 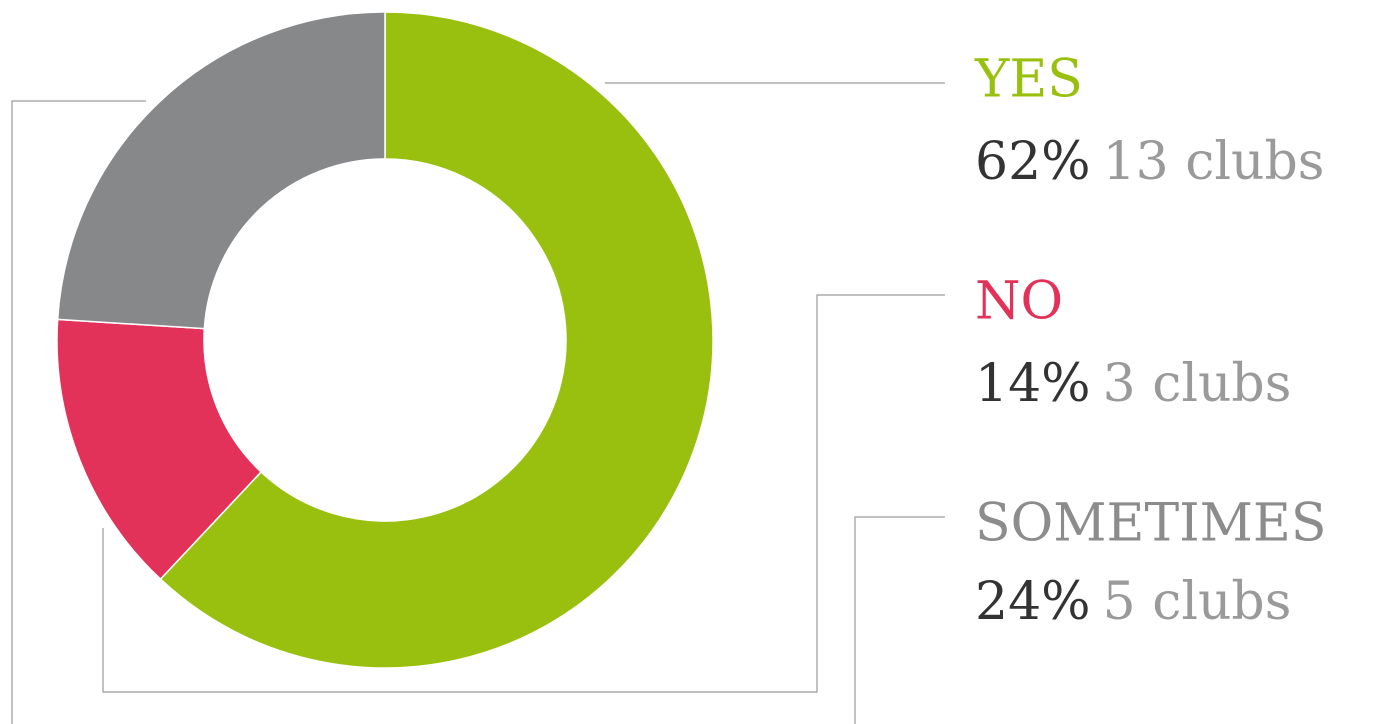 I want to click on legend-value: 62% 13 clubs, so click(x=1150, y=162).